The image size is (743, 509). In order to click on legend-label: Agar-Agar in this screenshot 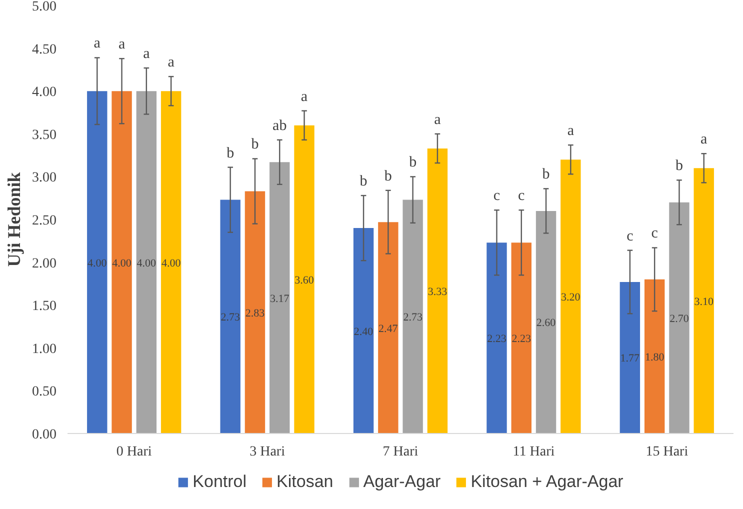, I will do `click(402, 482)`.